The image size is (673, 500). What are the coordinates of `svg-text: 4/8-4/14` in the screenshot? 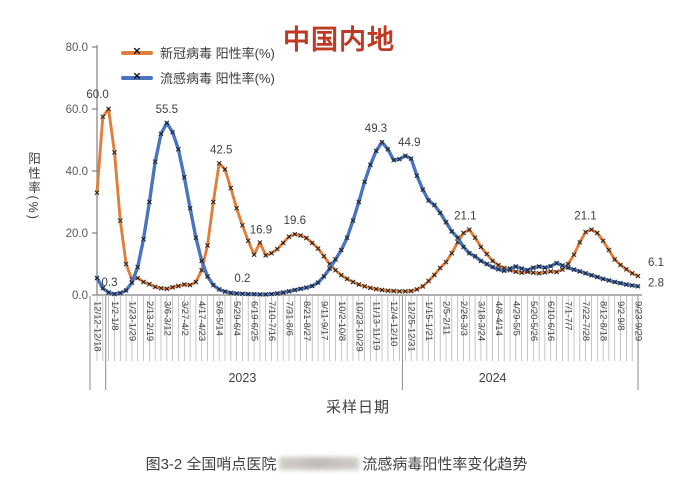 It's located at (498, 318).